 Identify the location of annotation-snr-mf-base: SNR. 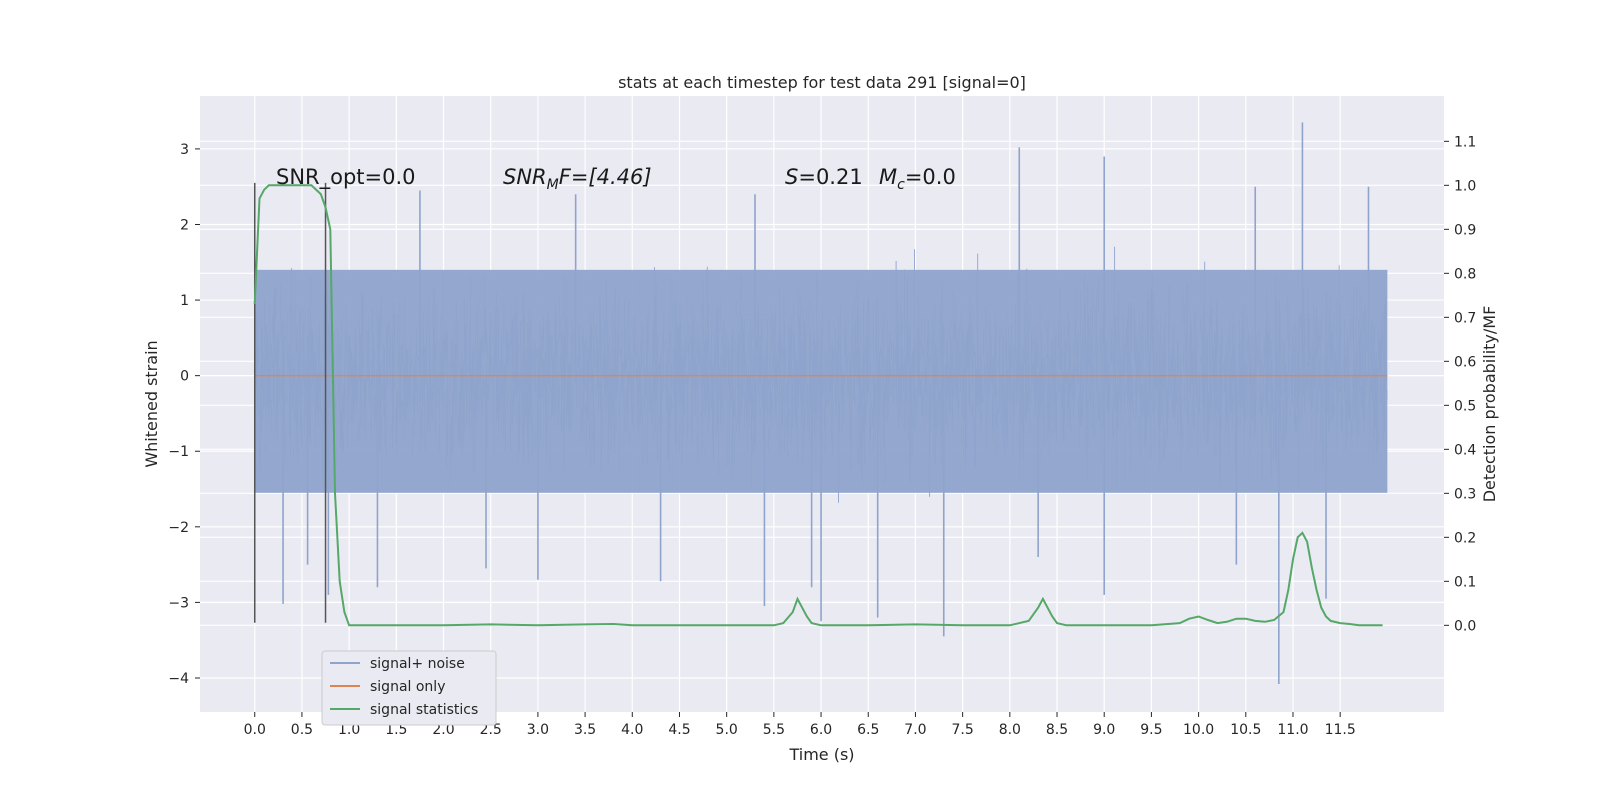
(525, 177).